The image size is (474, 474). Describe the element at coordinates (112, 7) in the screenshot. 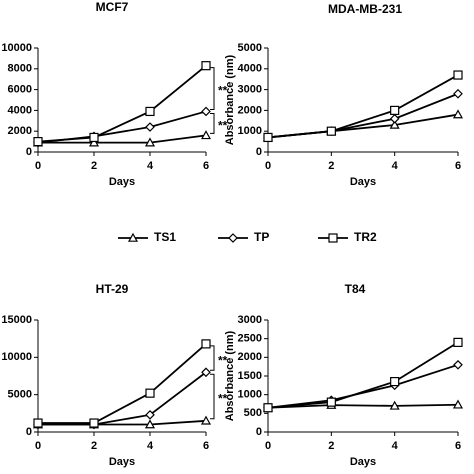

I see `chart-title: MCF7` at that location.